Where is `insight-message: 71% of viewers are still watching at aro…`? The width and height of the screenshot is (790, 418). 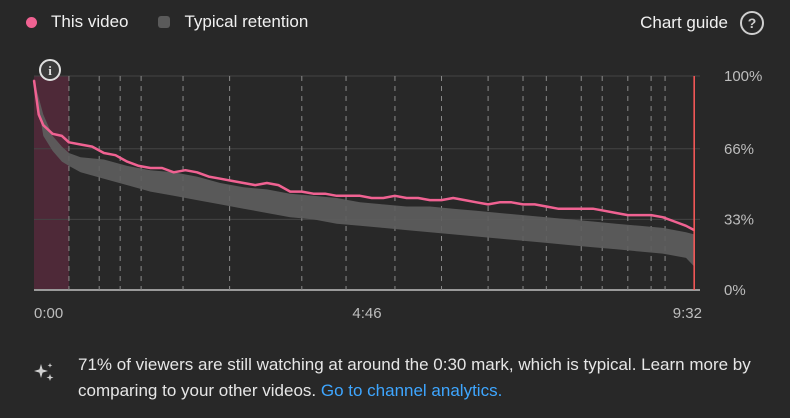 insight-message: 71% of viewers are still watching at aro… is located at coordinates (414, 377).